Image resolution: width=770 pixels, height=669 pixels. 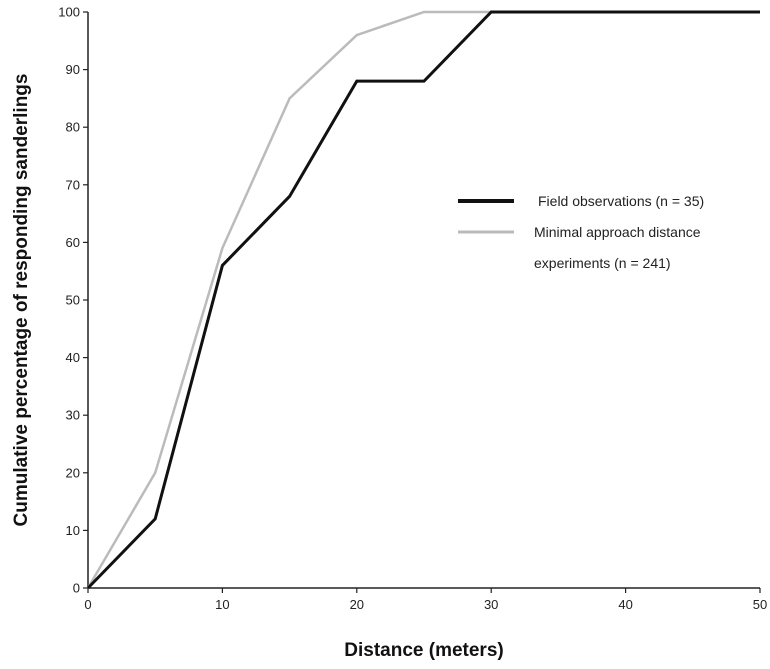 What do you see at coordinates (73, 472) in the screenshot?
I see `y-tick-label: 20` at bounding box center [73, 472].